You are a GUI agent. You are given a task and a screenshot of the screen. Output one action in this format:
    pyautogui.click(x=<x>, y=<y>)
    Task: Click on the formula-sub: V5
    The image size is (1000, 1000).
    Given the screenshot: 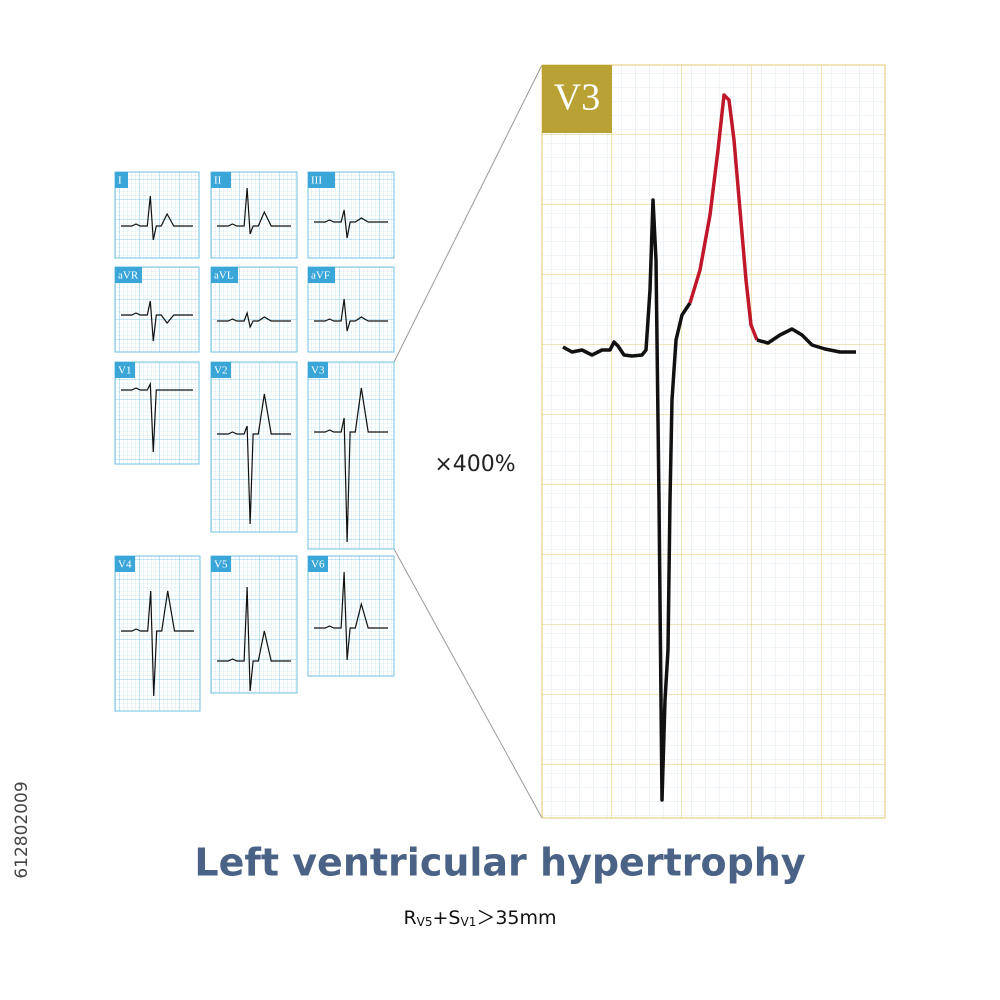 What is the action you would take?
    pyautogui.click(x=425, y=922)
    